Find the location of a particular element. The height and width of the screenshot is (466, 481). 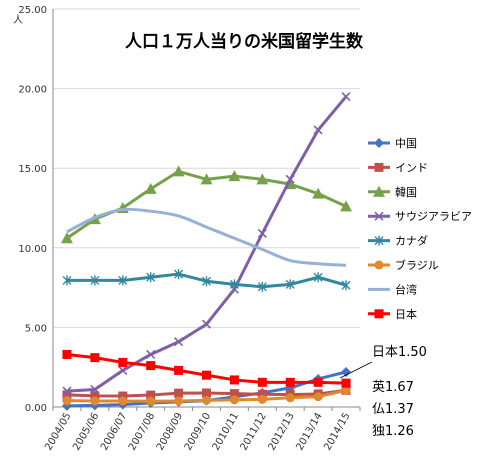

legend-label: カナダ is located at coordinates (411, 241).